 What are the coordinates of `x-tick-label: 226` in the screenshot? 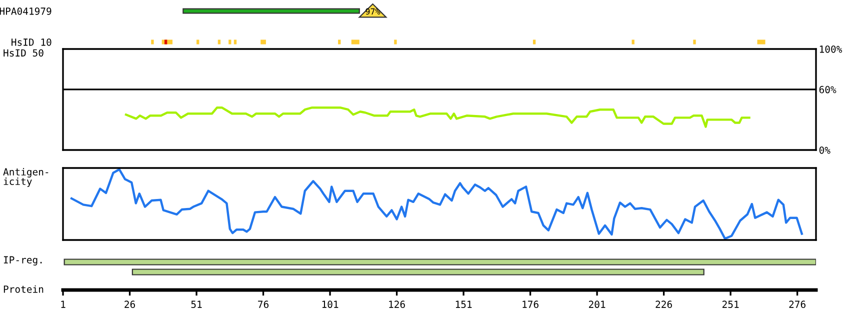 It's located at (664, 304).